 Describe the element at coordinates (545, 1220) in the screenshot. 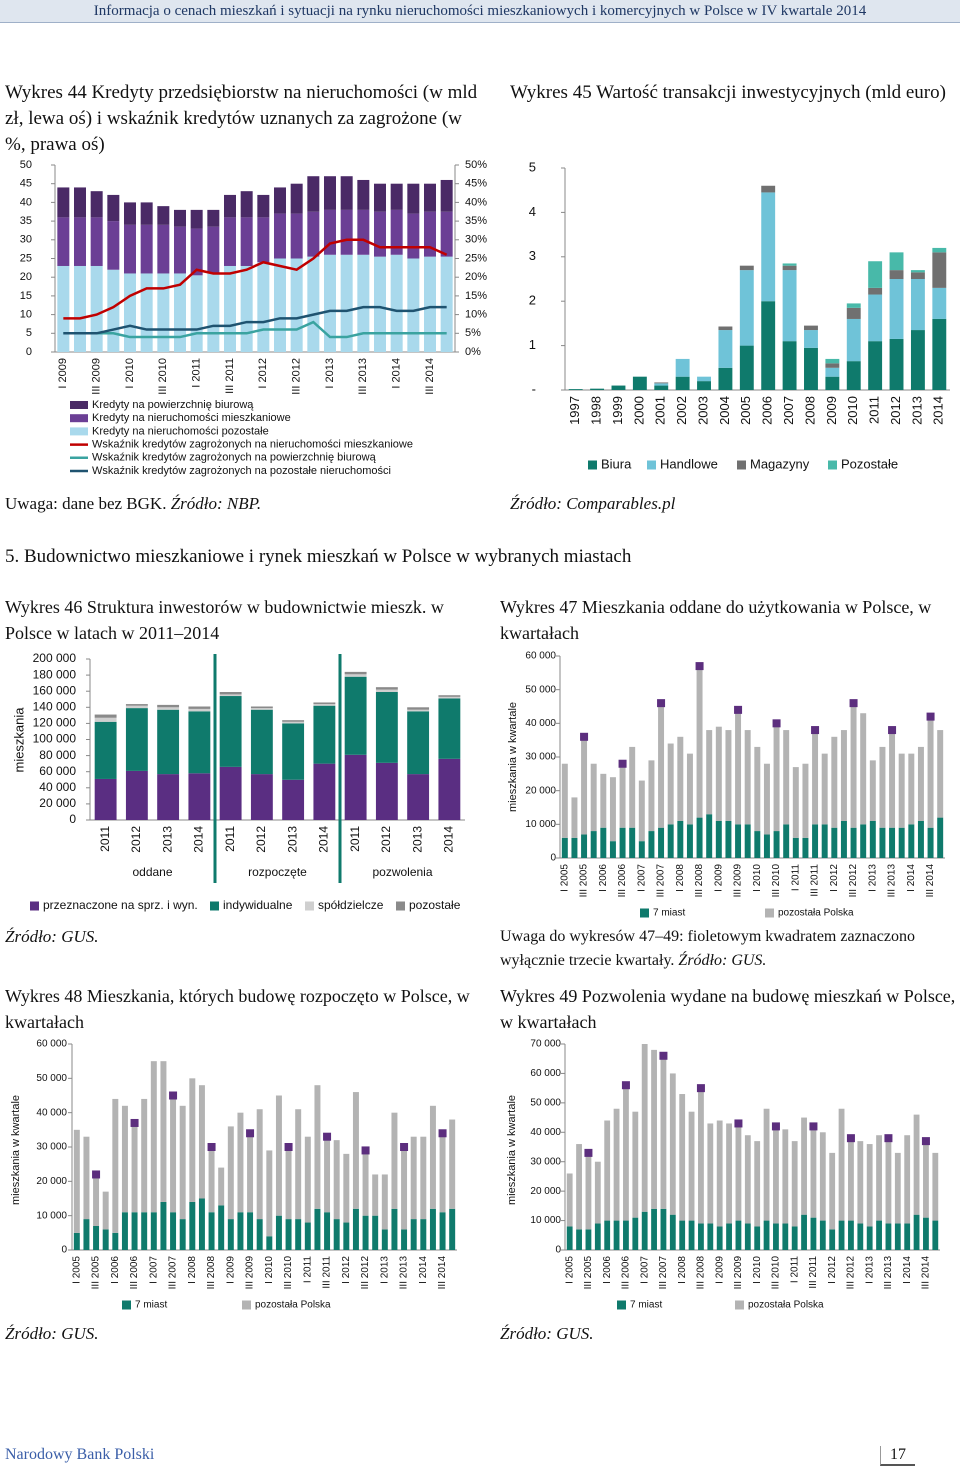

I see `y-tick-label: 10 000` at that location.